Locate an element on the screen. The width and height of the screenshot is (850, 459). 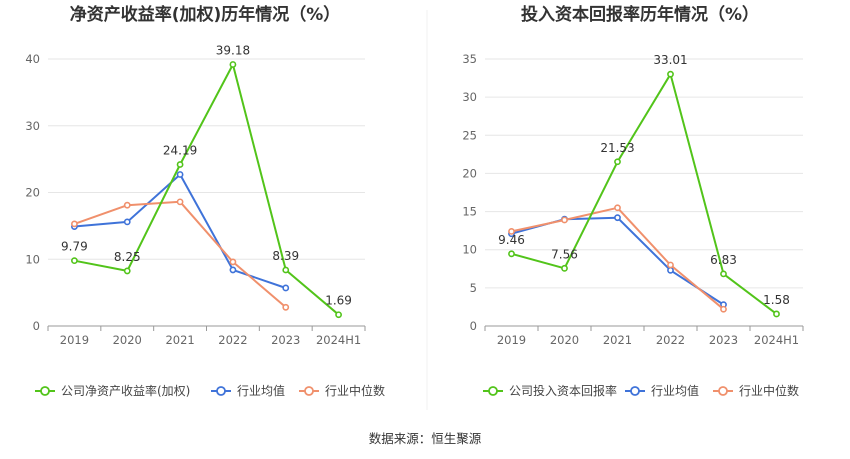
data-source-note: 数据来源：恒生聚源 is located at coordinates (425, 438).